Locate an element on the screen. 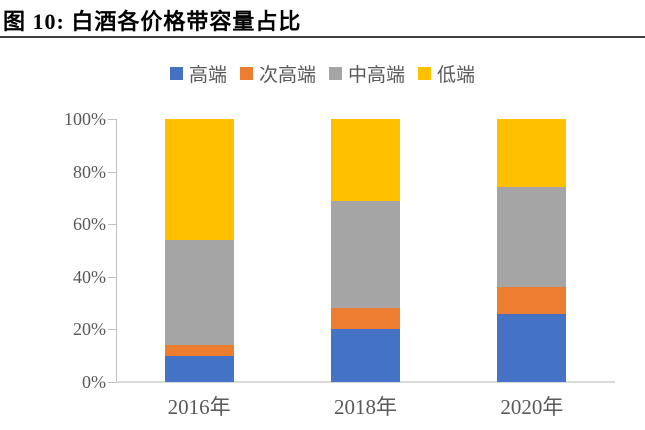  x-tick-label: 2018年 is located at coordinates (365, 407).